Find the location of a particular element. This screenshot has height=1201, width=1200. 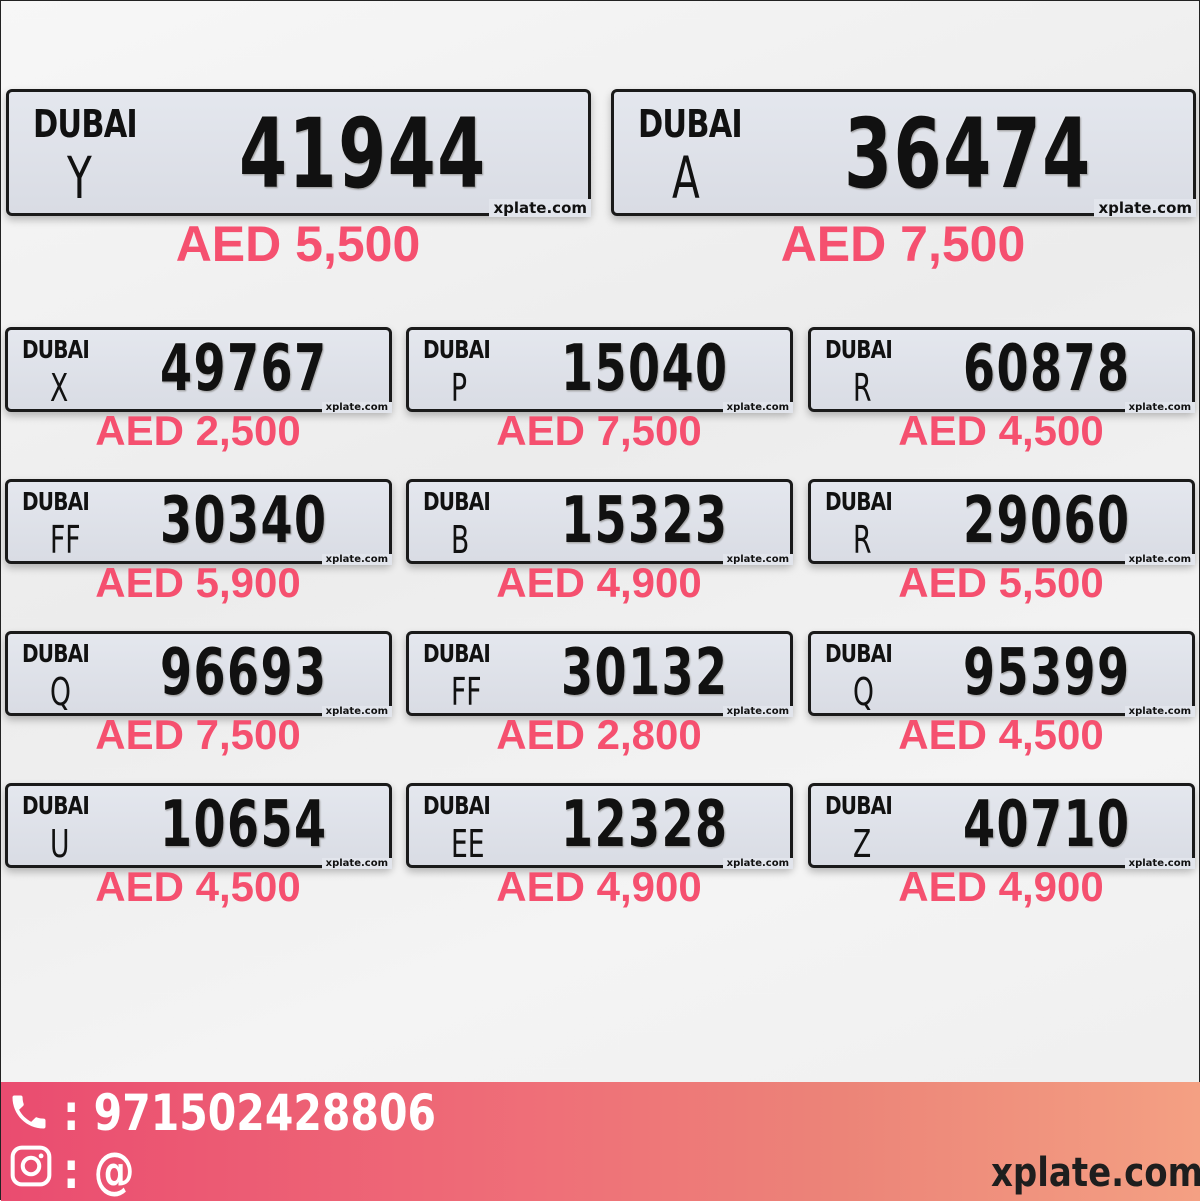

plate-code: EE is located at coordinates (468, 844).